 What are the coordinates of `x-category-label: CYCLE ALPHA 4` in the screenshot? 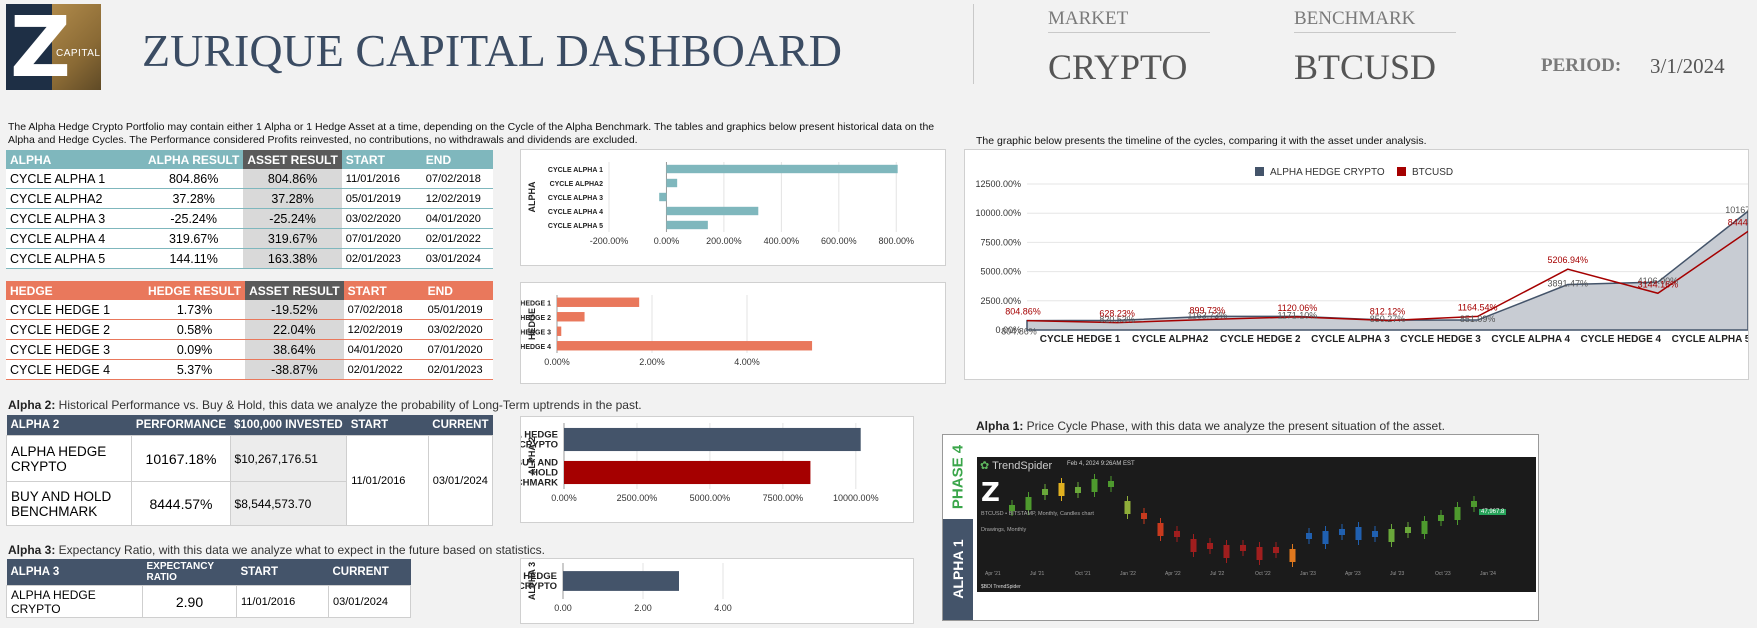 It's located at (1530, 339).